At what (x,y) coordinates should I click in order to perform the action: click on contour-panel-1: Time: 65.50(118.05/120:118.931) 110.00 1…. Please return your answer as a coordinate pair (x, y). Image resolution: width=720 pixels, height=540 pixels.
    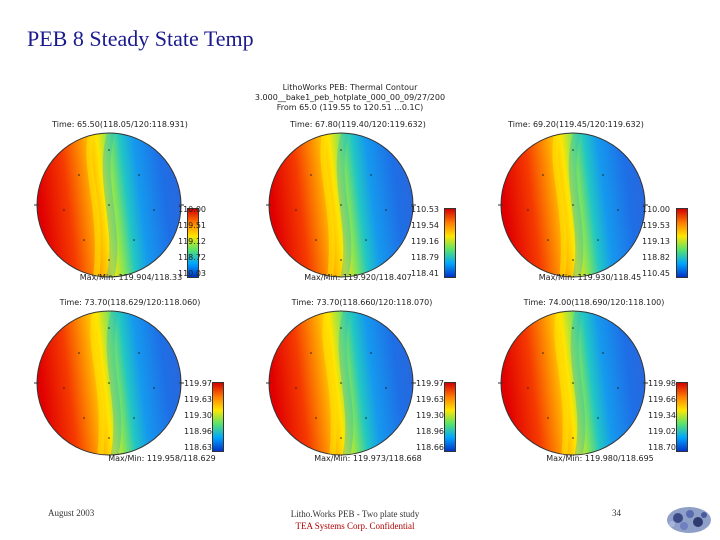
    Looking at the image, I should click on (126, 215).